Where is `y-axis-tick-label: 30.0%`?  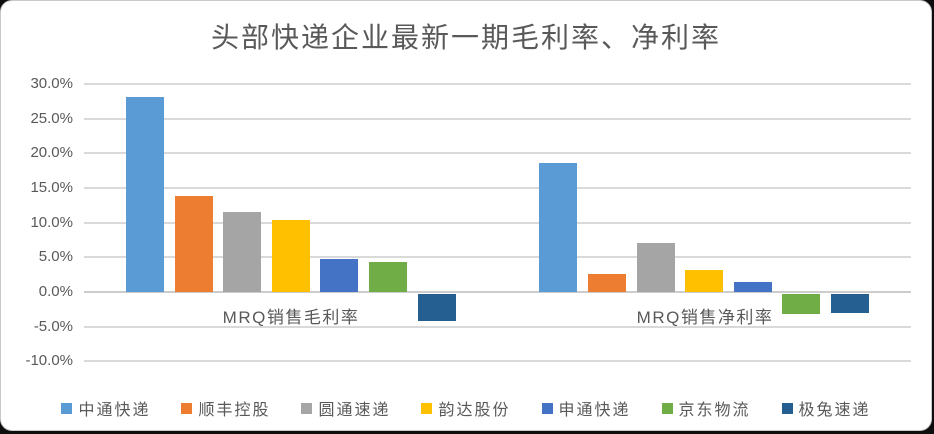 y-axis-tick-label: 30.0% is located at coordinates (51, 83).